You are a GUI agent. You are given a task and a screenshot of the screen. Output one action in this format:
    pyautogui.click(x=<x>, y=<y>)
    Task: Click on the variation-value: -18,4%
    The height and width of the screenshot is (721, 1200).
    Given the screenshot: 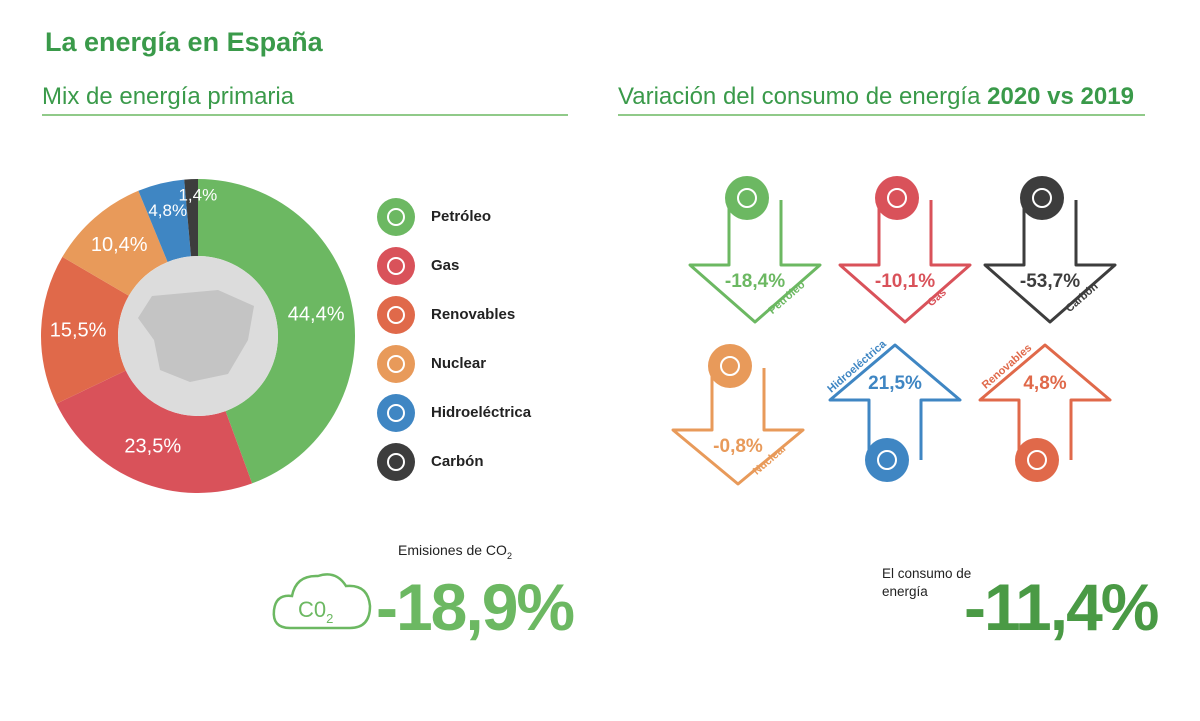 What is the action you would take?
    pyautogui.click(x=755, y=281)
    